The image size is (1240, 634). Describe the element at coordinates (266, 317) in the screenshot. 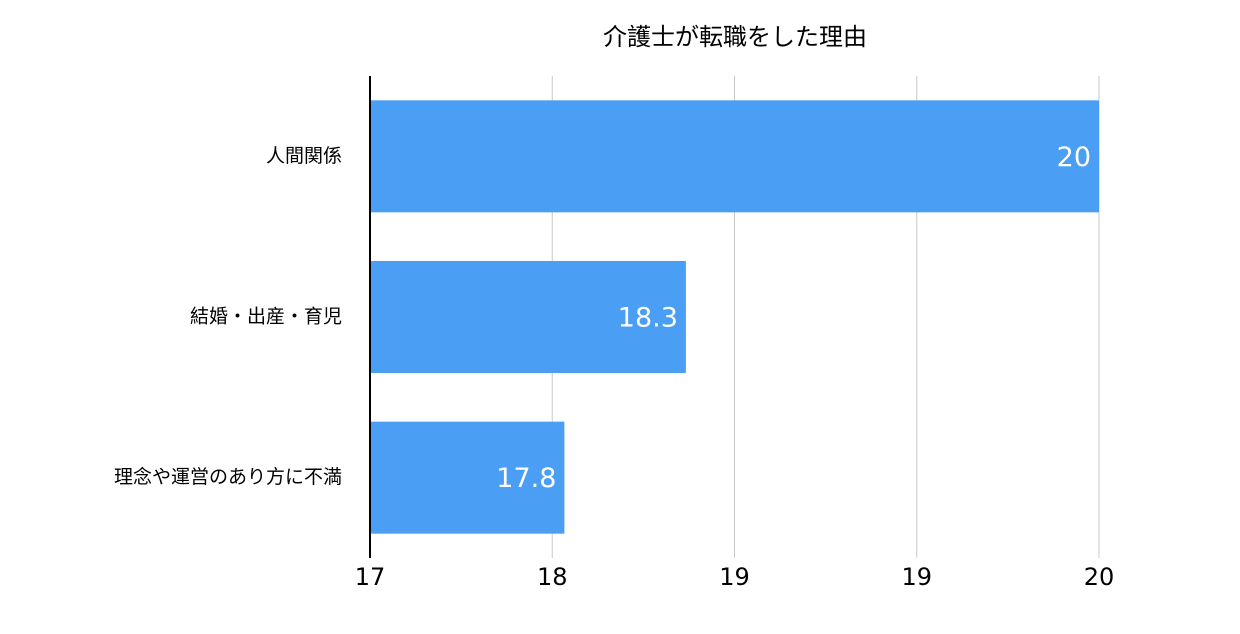

I see `y-tick-label: 結婚・出産・育児` at that location.